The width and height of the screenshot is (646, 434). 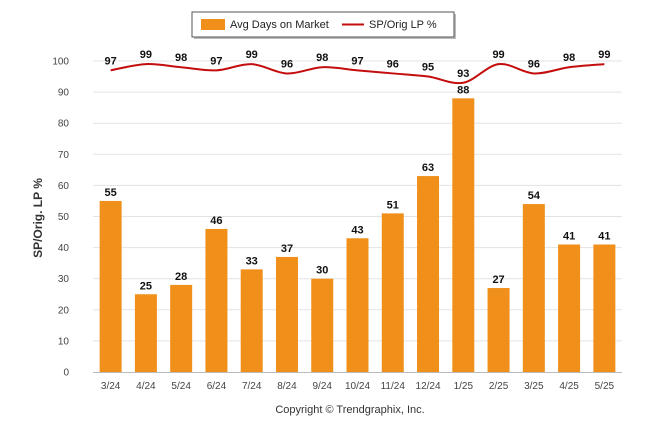 What do you see at coordinates (213, 24) in the screenshot?
I see `legend-swatch-avg-days` at bounding box center [213, 24].